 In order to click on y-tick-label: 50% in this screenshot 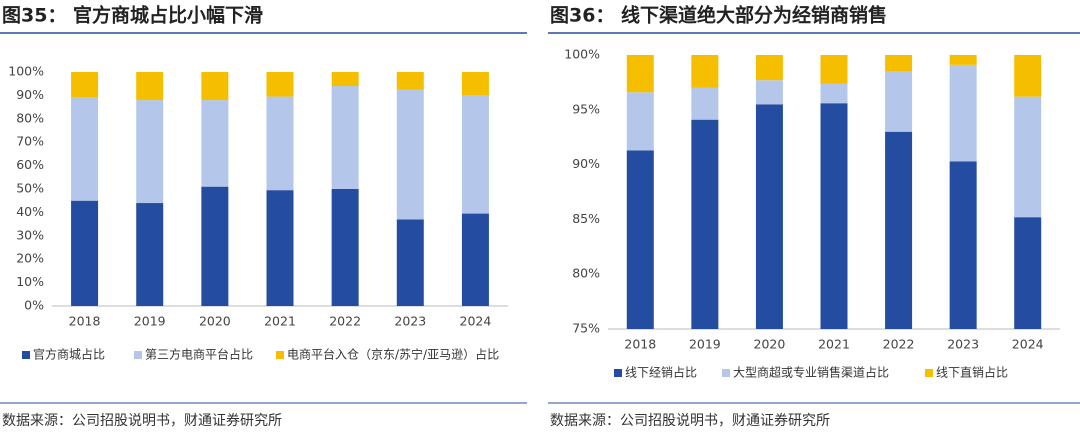, I will do `click(30, 188)`.